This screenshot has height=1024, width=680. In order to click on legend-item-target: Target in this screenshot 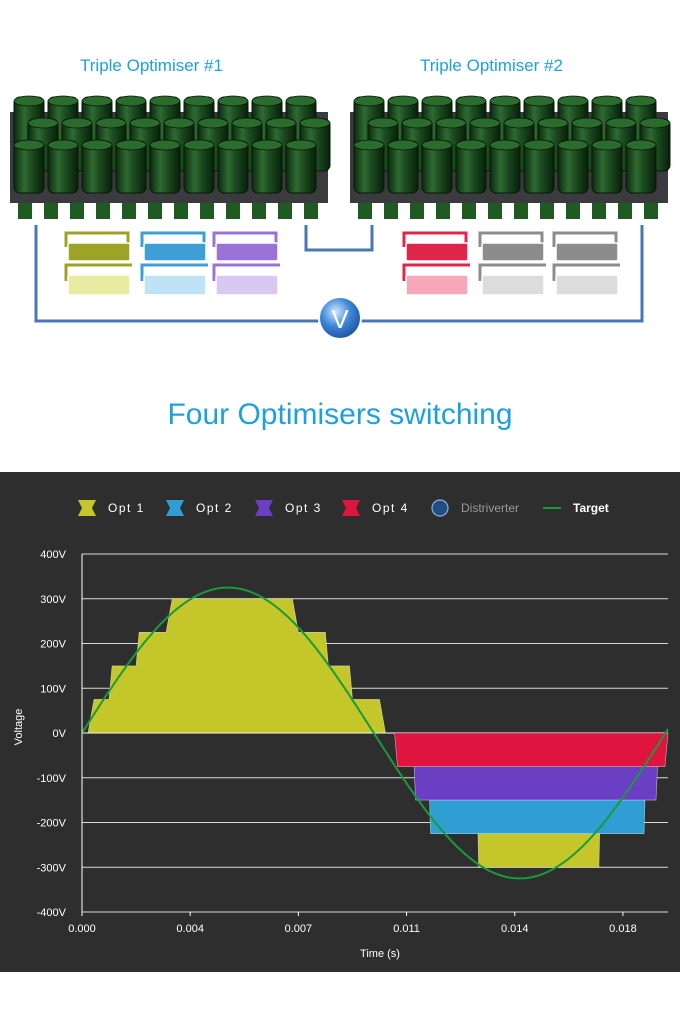, I will do `click(576, 508)`.